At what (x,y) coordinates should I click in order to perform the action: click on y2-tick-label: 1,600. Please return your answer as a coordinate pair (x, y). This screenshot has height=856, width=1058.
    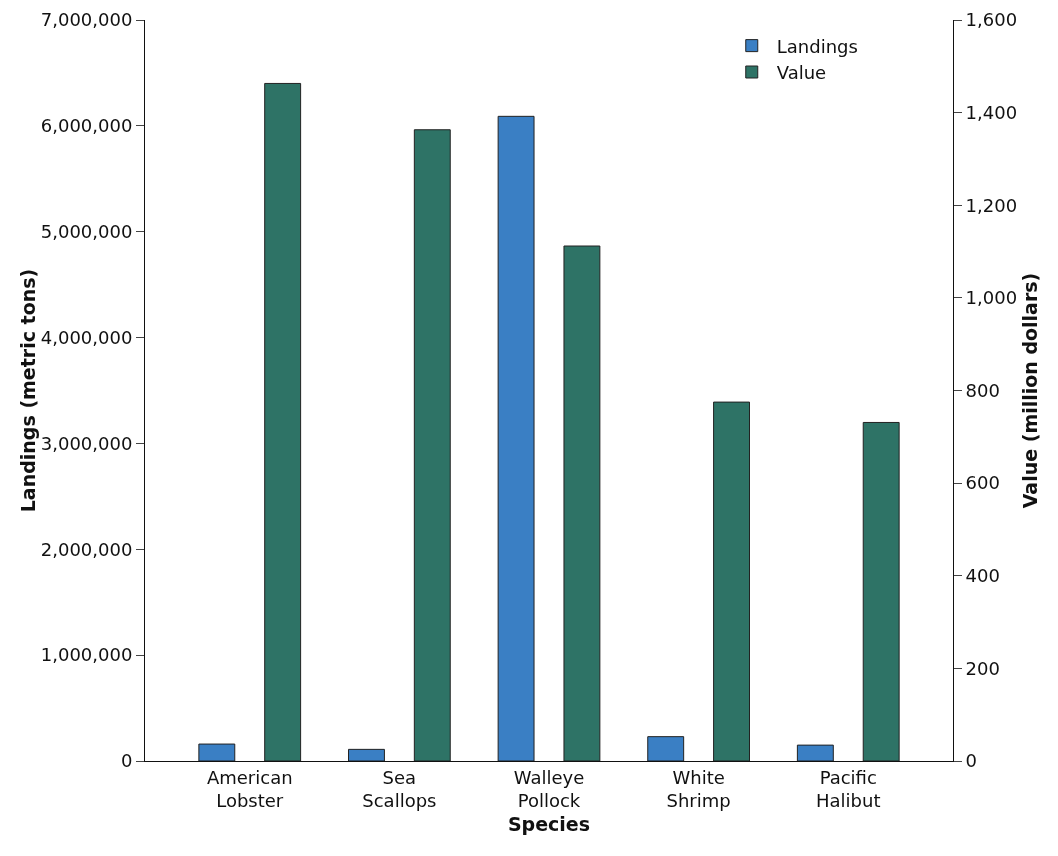
    Looking at the image, I should click on (991, 20).